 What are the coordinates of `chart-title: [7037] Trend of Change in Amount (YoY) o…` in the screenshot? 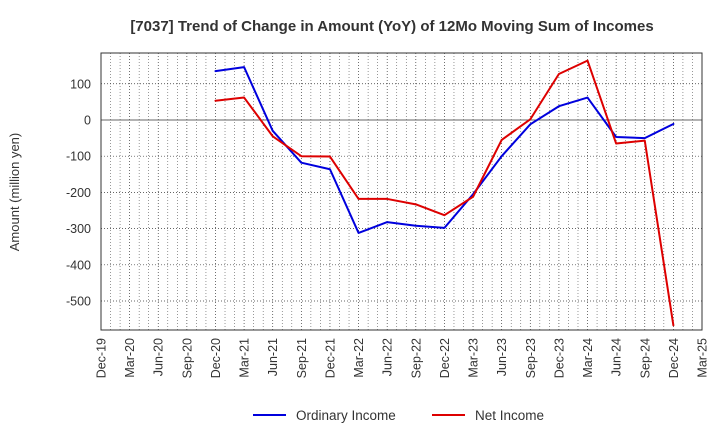 It's located at (391, 26).